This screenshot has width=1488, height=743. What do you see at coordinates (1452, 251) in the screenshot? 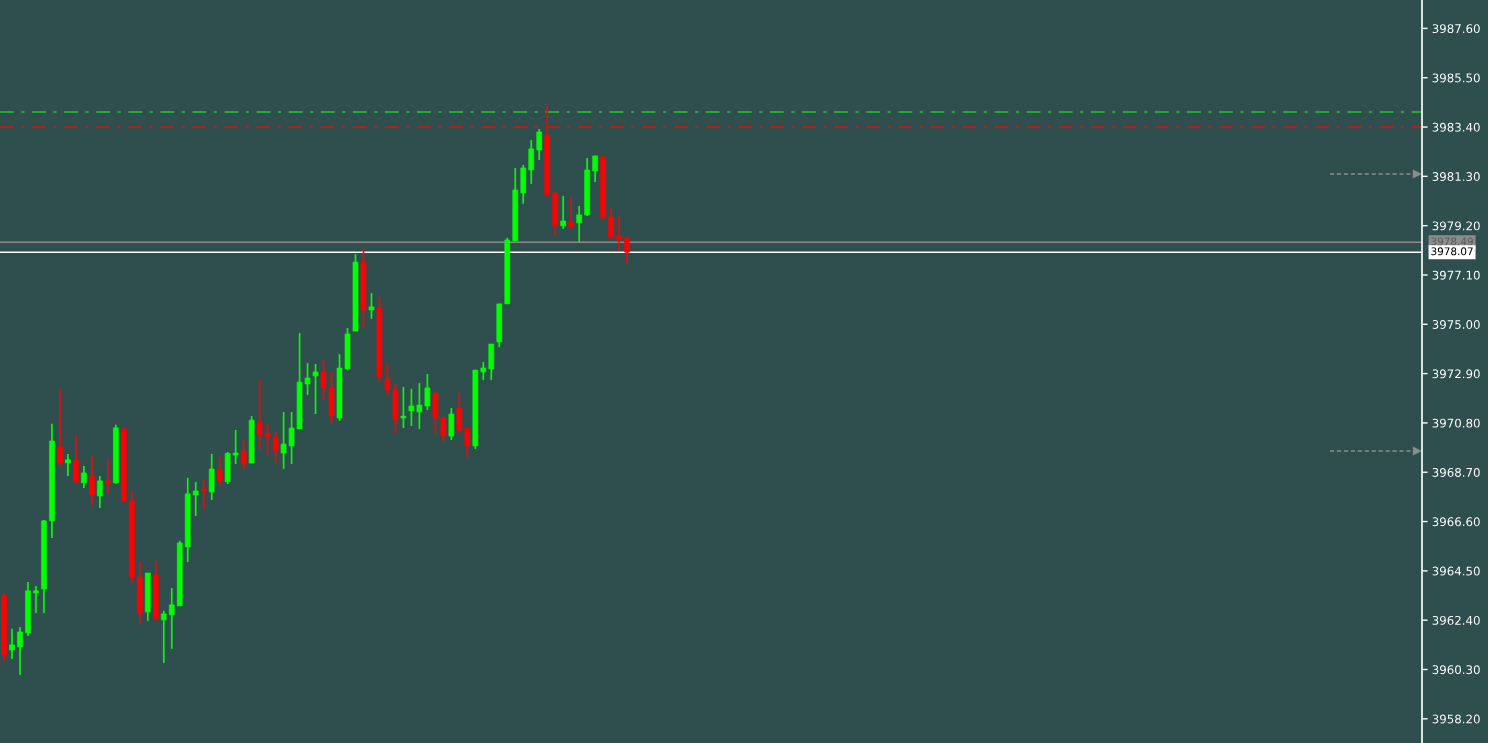
I see `ref-line-label: 3978.07` at bounding box center [1452, 251].